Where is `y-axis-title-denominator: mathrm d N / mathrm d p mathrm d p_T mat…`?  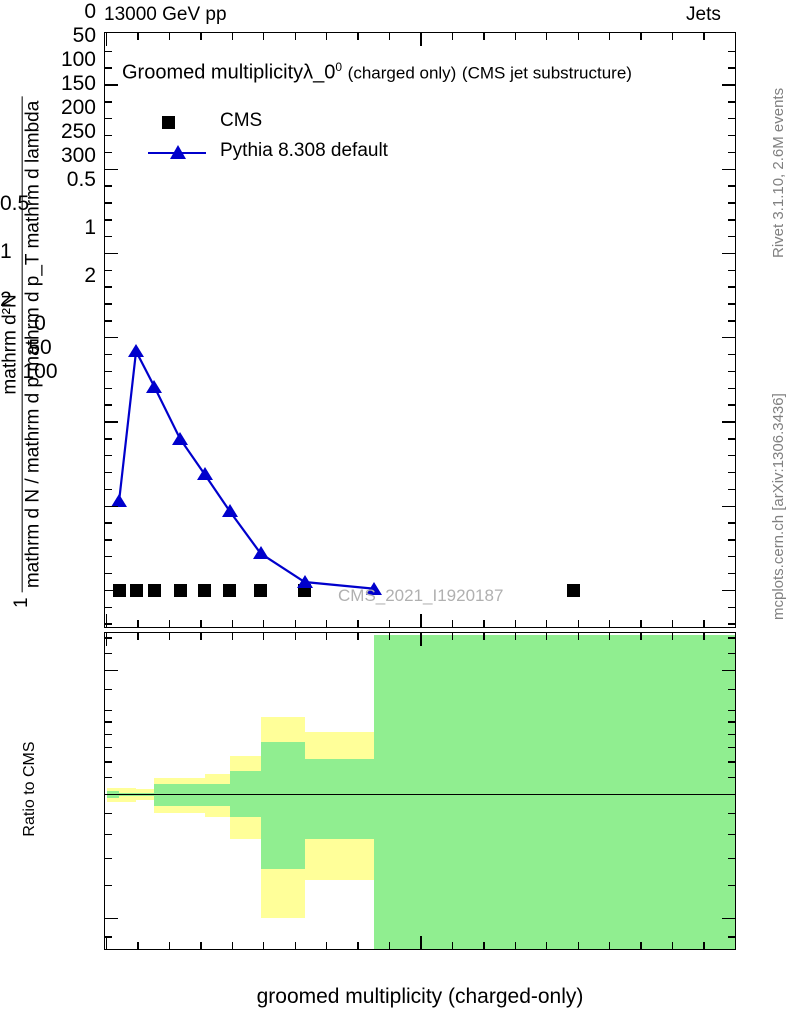
y-axis-title-denominator: mathrm d N / mathrm d p mathrm d p_T mat… is located at coordinates (33, 344).